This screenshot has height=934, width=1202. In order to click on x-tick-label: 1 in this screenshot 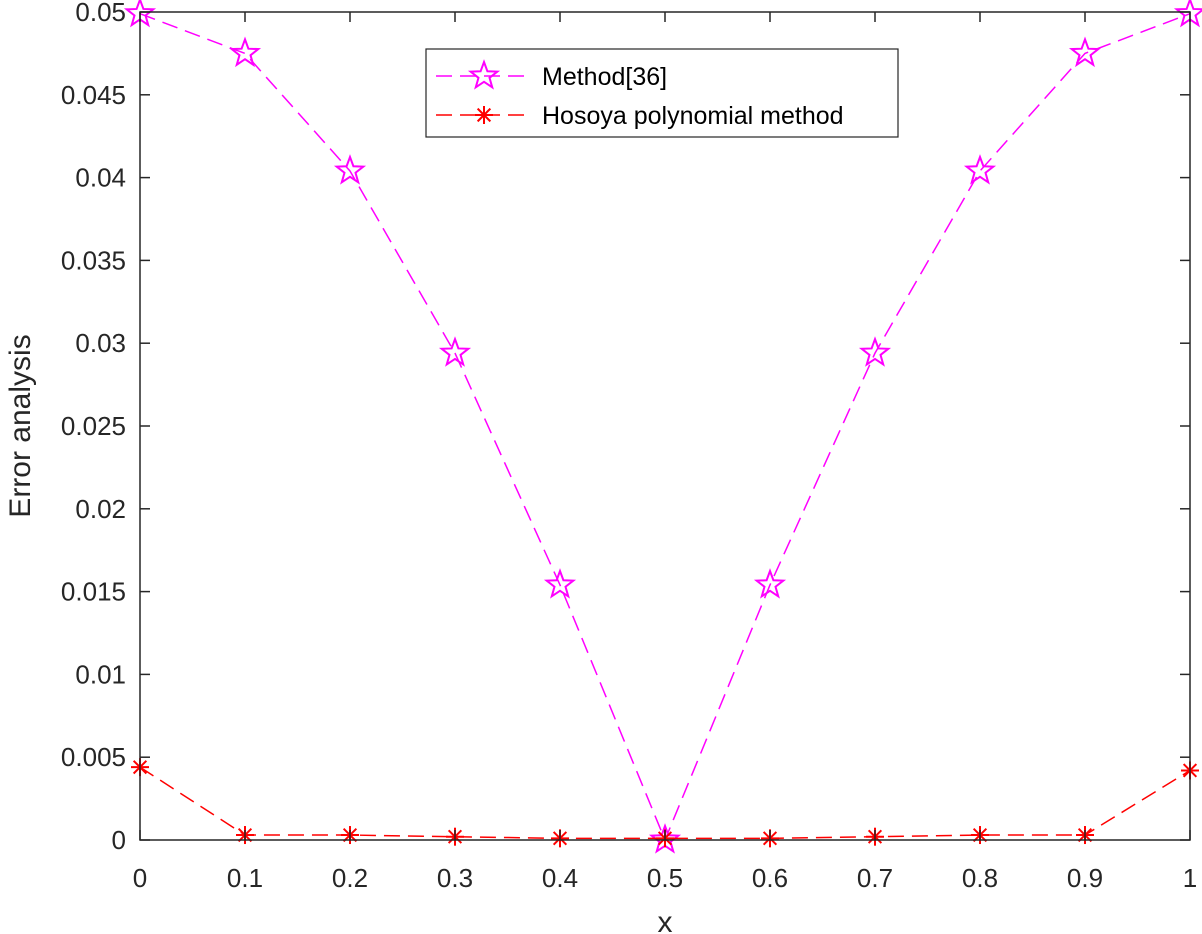, I will do `click(1190, 878)`.